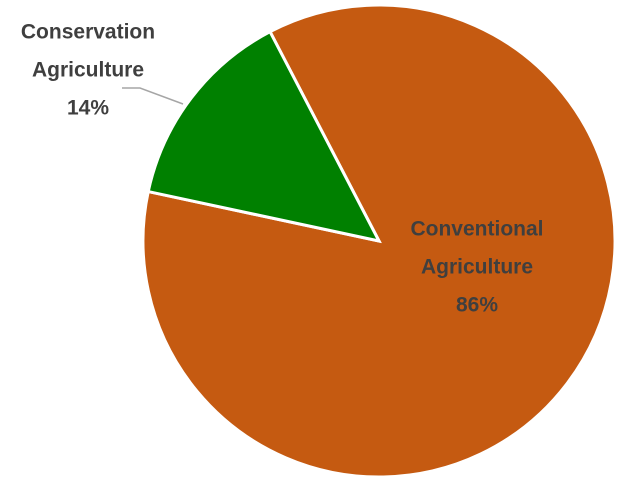  What do you see at coordinates (477, 305) in the screenshot?
I see `data-label-conventional-agriculture-value: 86%` at bounding box center [477, 305].